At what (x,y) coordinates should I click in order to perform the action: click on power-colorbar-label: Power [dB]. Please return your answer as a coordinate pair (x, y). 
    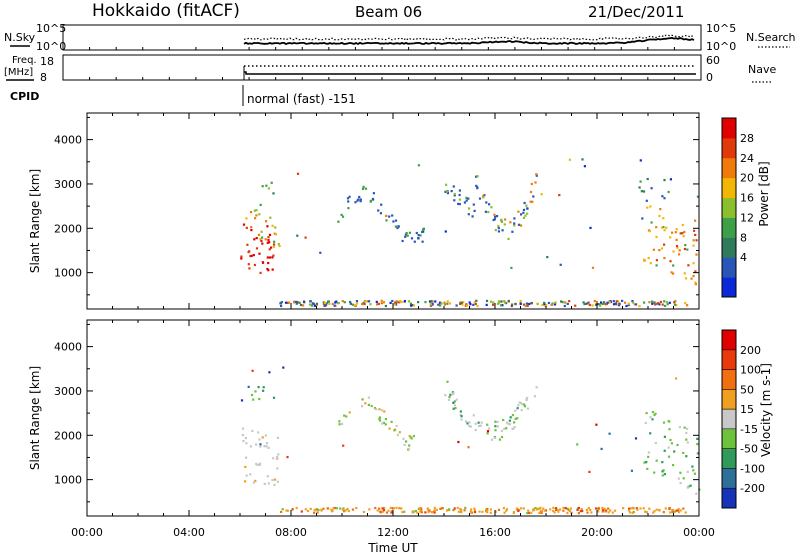
    Looking at the image, I should click on (764, 193).